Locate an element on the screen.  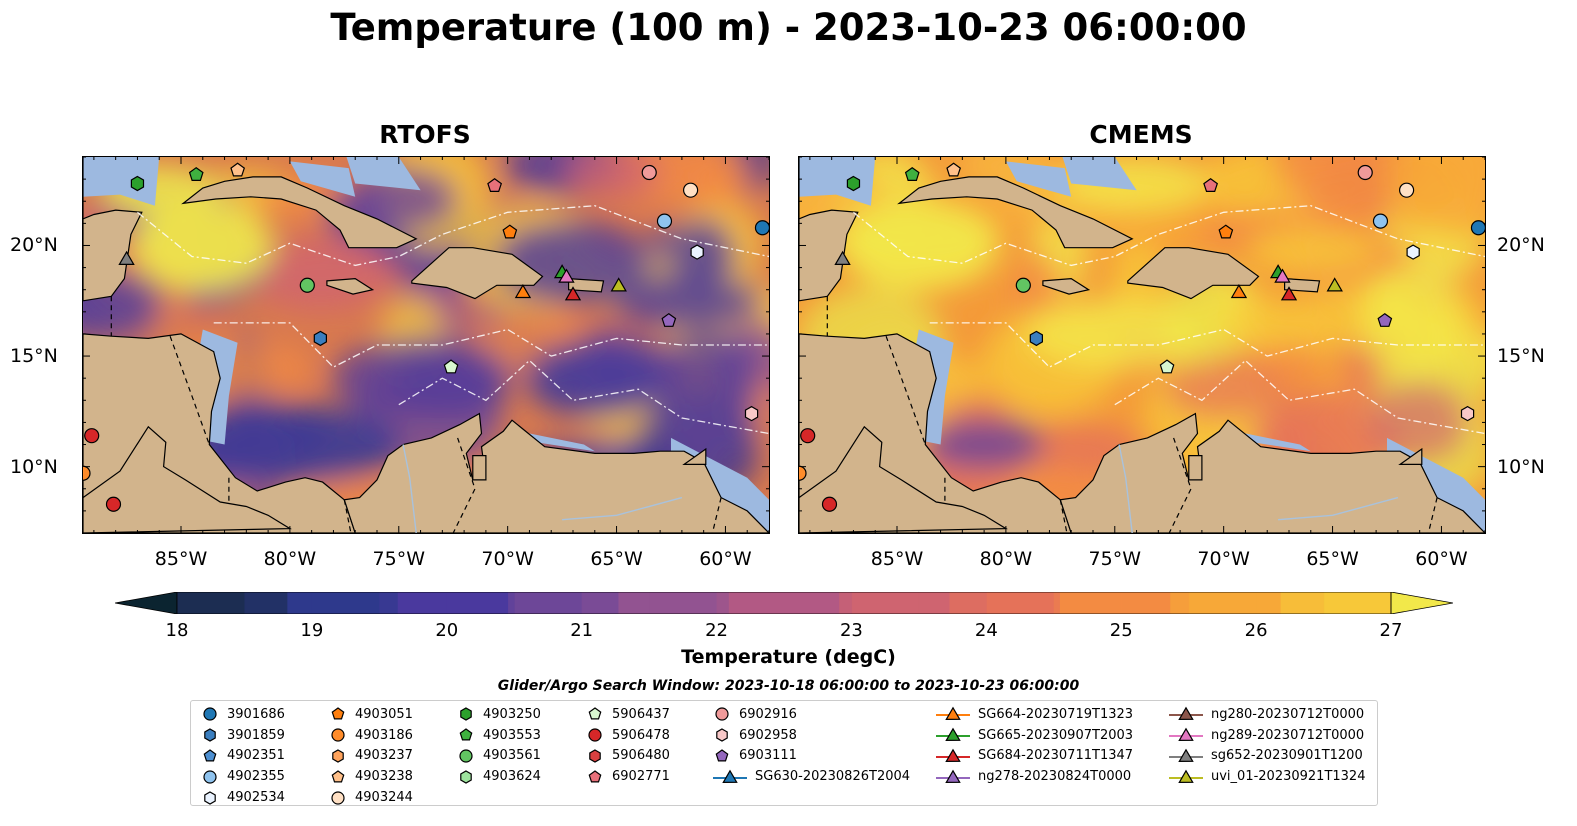
legend-item-label: 4903051 is located at coordinates (384, 714).